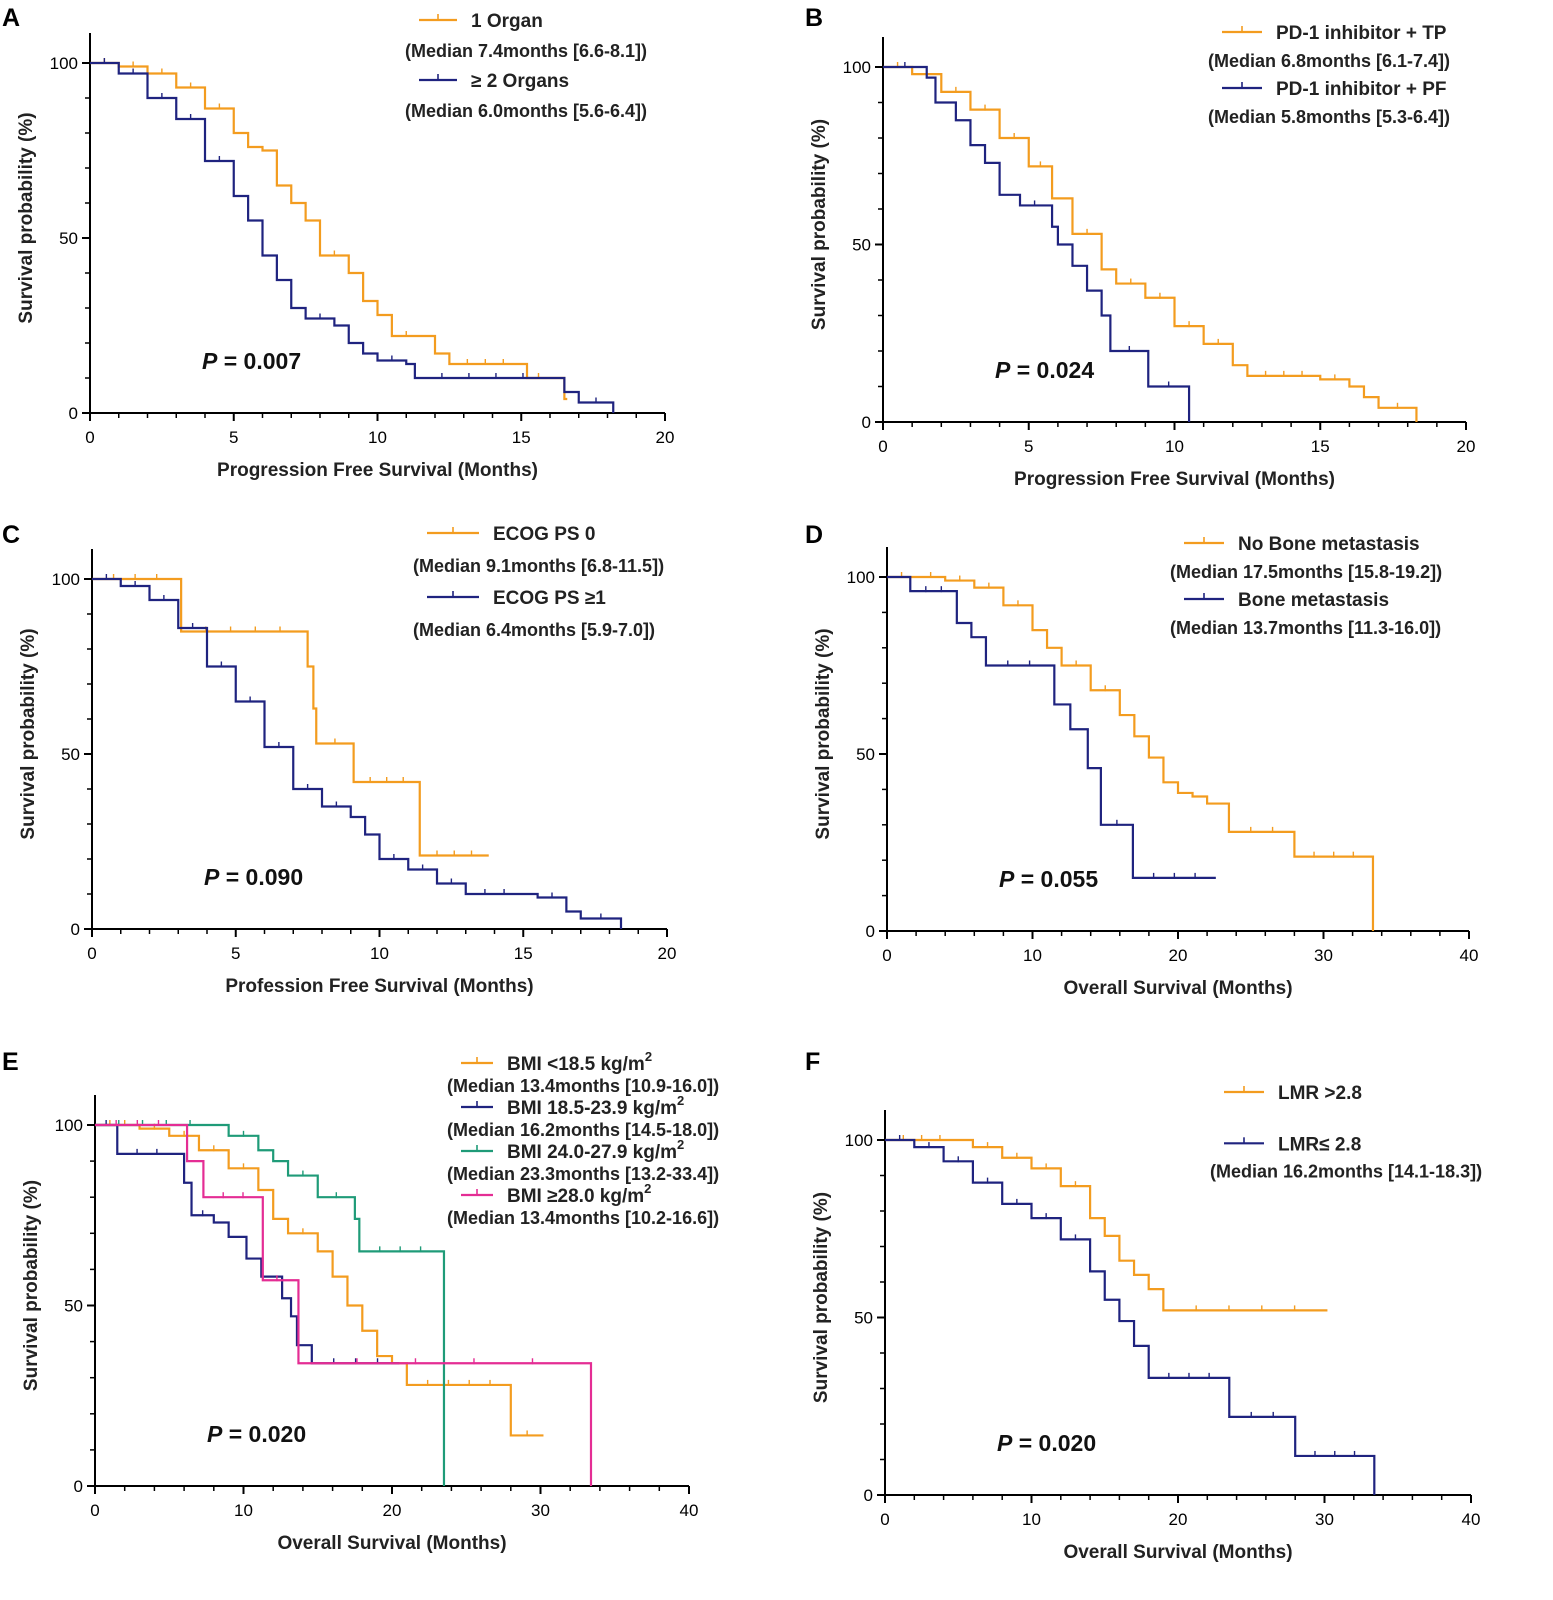 This screenshot has width=1553, height=1600. I want to click on p-value: P = 0.007, so click(251, 361).